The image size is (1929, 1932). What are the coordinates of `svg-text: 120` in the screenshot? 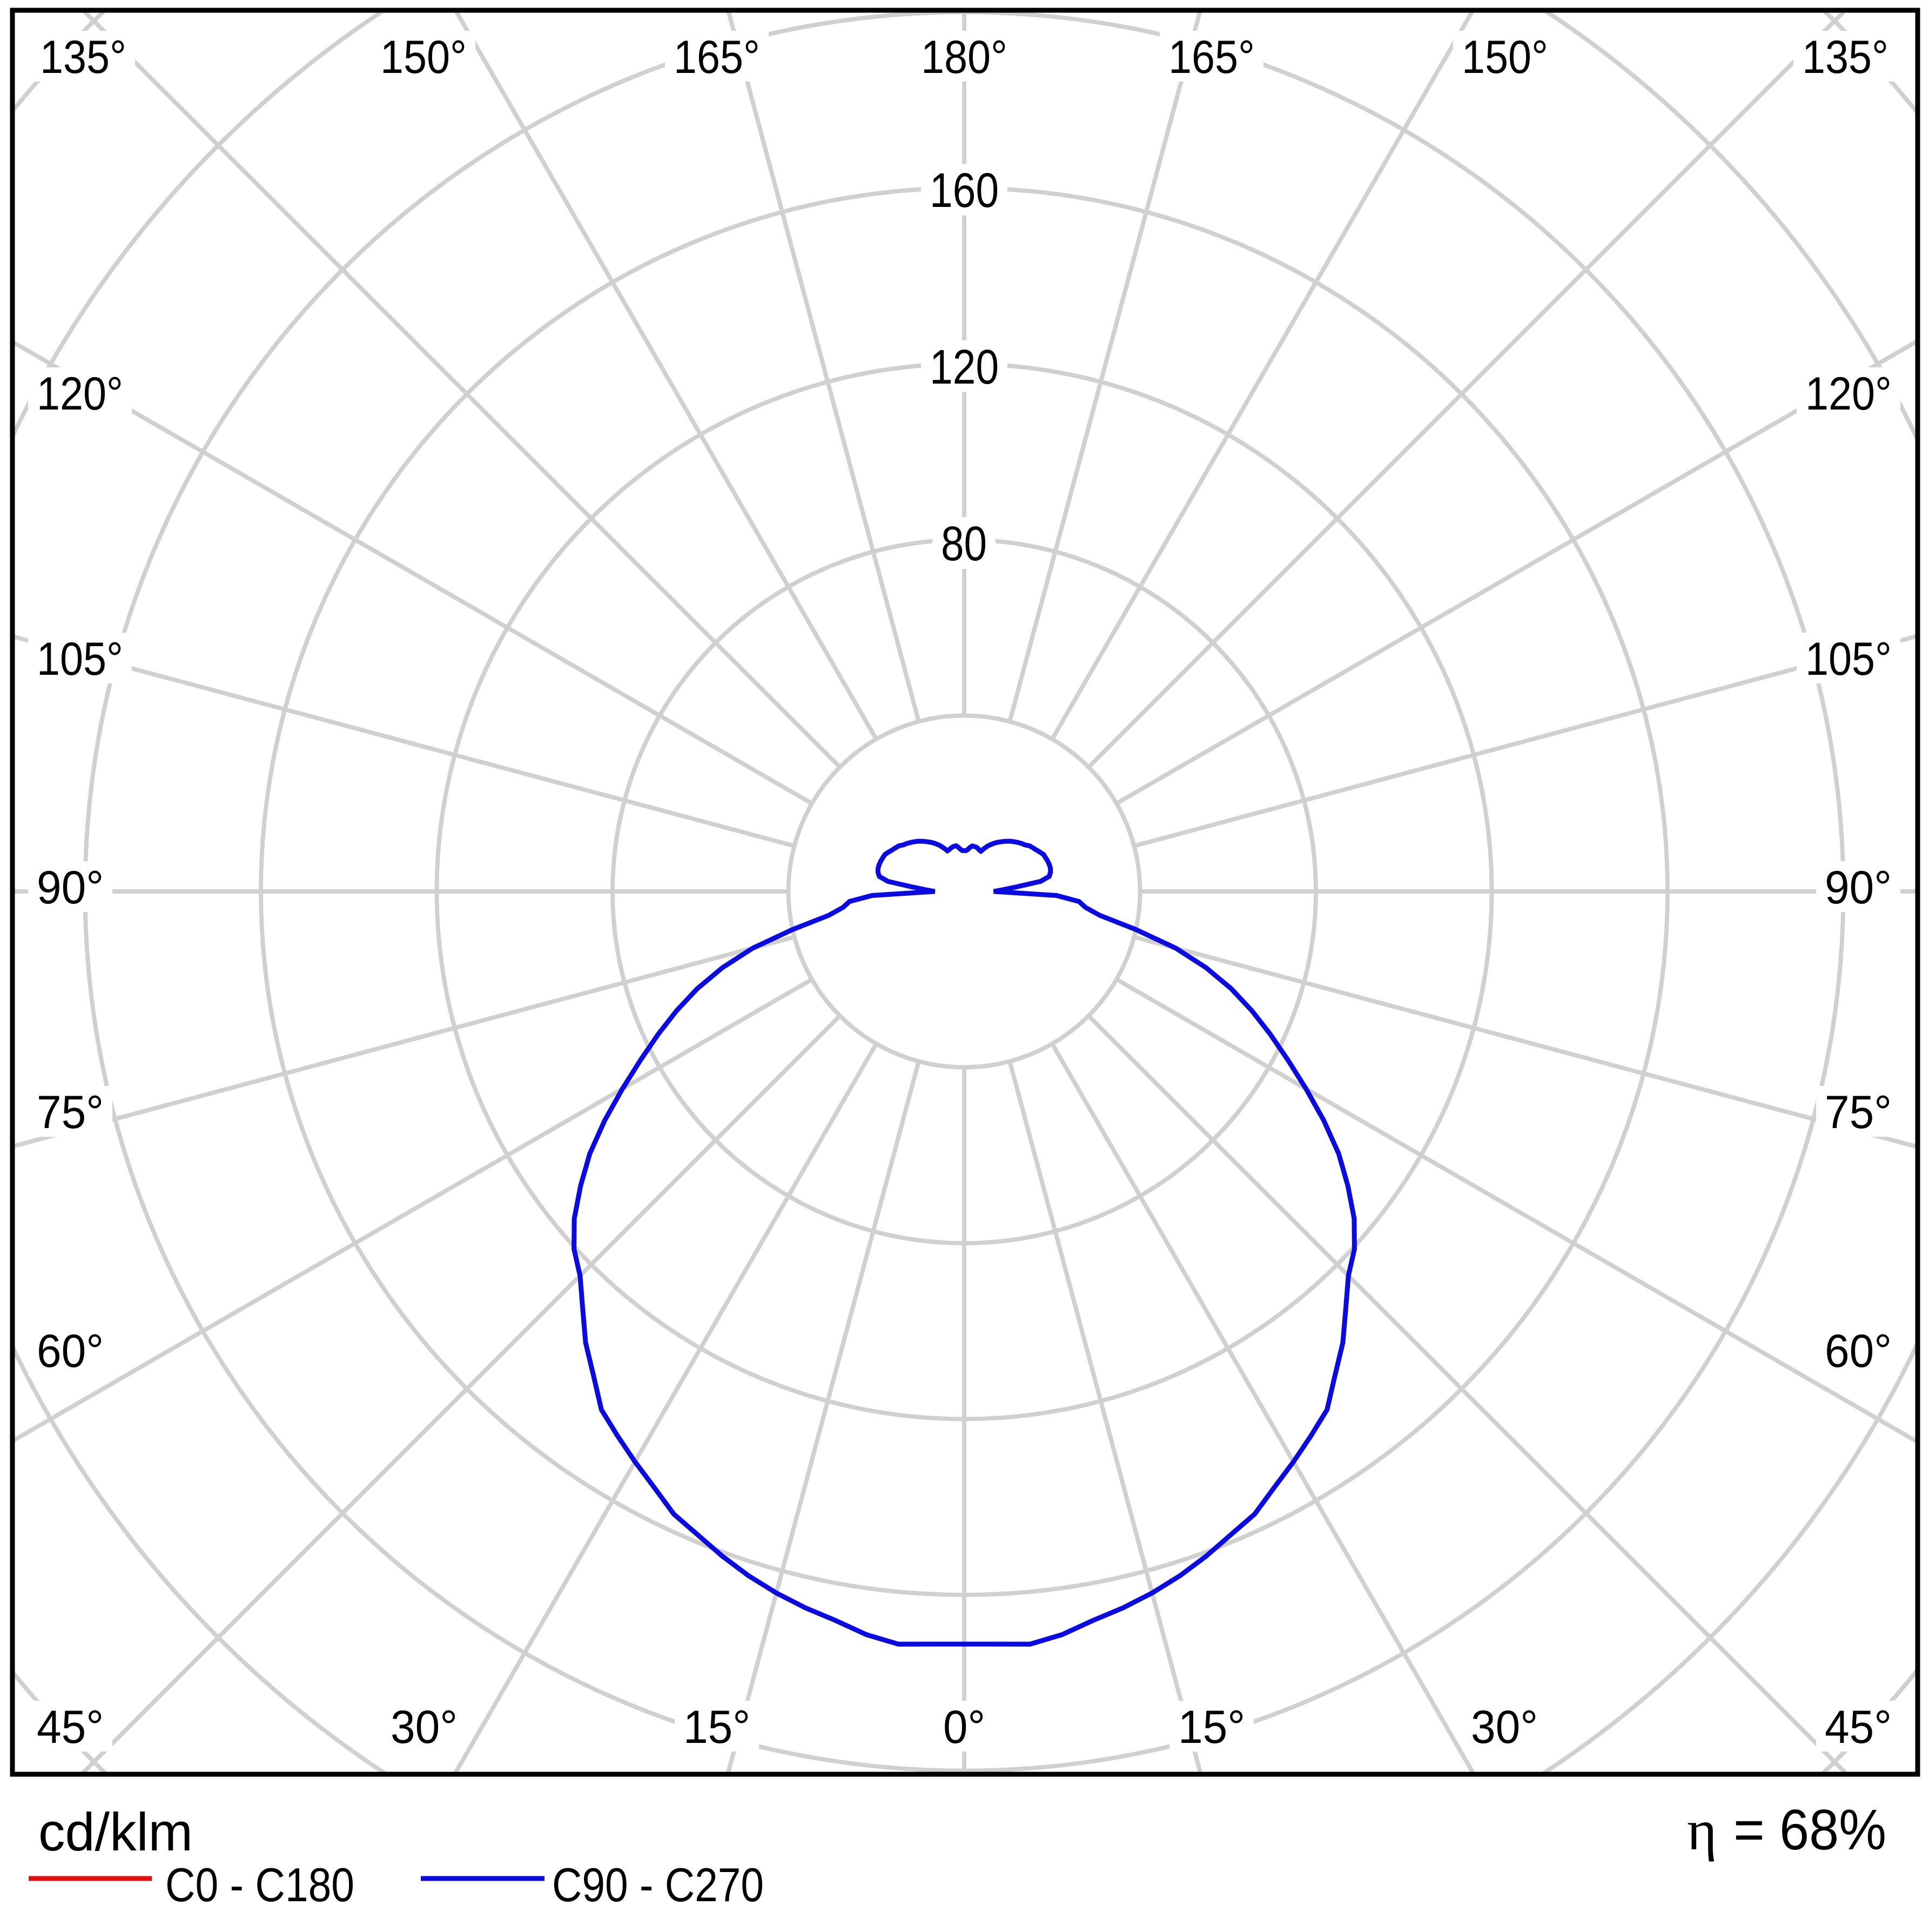 It's located at (965, 367).